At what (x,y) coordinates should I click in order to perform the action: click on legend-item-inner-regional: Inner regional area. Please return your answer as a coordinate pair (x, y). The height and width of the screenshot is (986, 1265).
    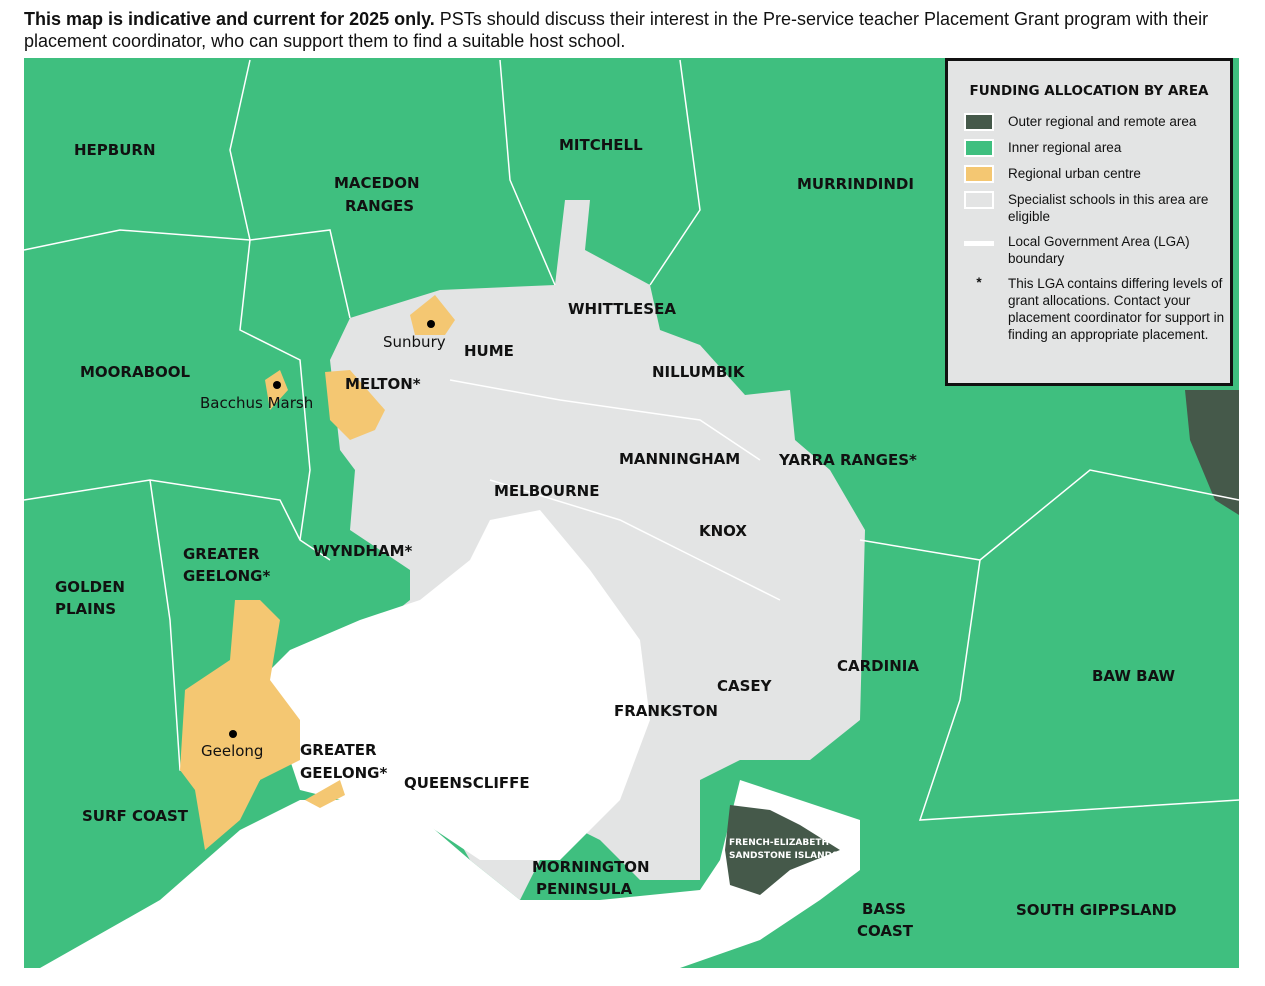
    Looking at the image, I should click on (1097, 148).